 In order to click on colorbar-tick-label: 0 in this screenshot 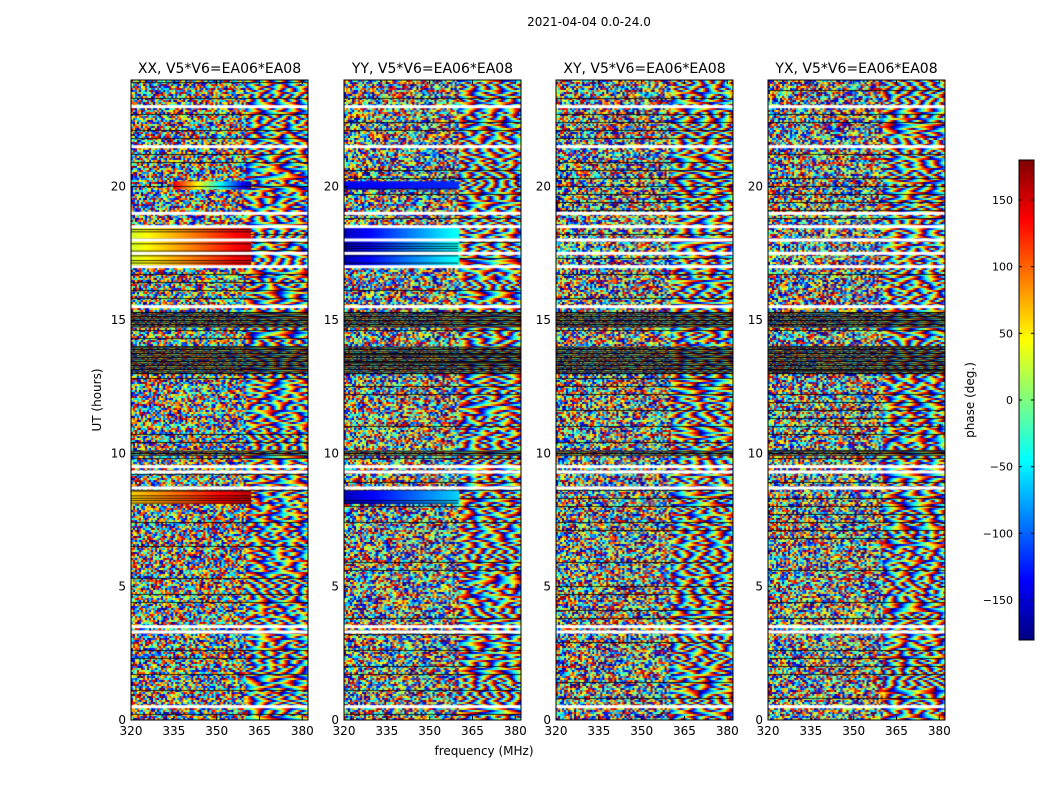, I will do `click(1009, 400)`.